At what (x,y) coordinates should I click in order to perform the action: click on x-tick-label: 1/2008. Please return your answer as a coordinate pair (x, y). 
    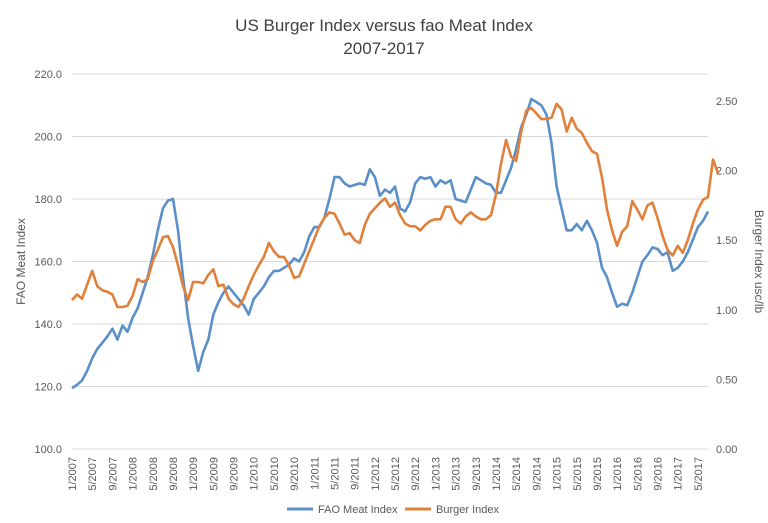
    Looking at the image, I should click on (134, 474).